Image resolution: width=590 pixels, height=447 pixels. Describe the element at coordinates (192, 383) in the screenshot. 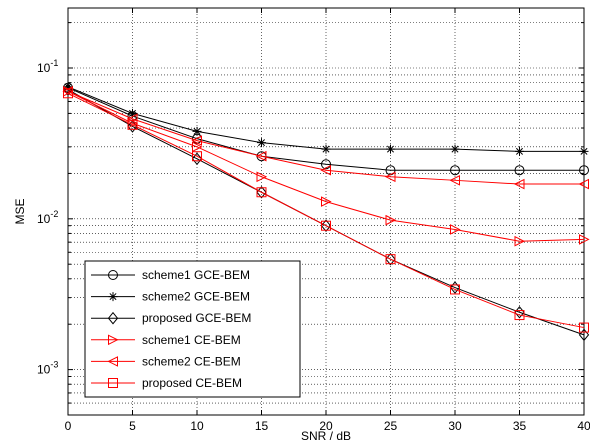

I see `legend-label: proposed CE-BEM` at that location.